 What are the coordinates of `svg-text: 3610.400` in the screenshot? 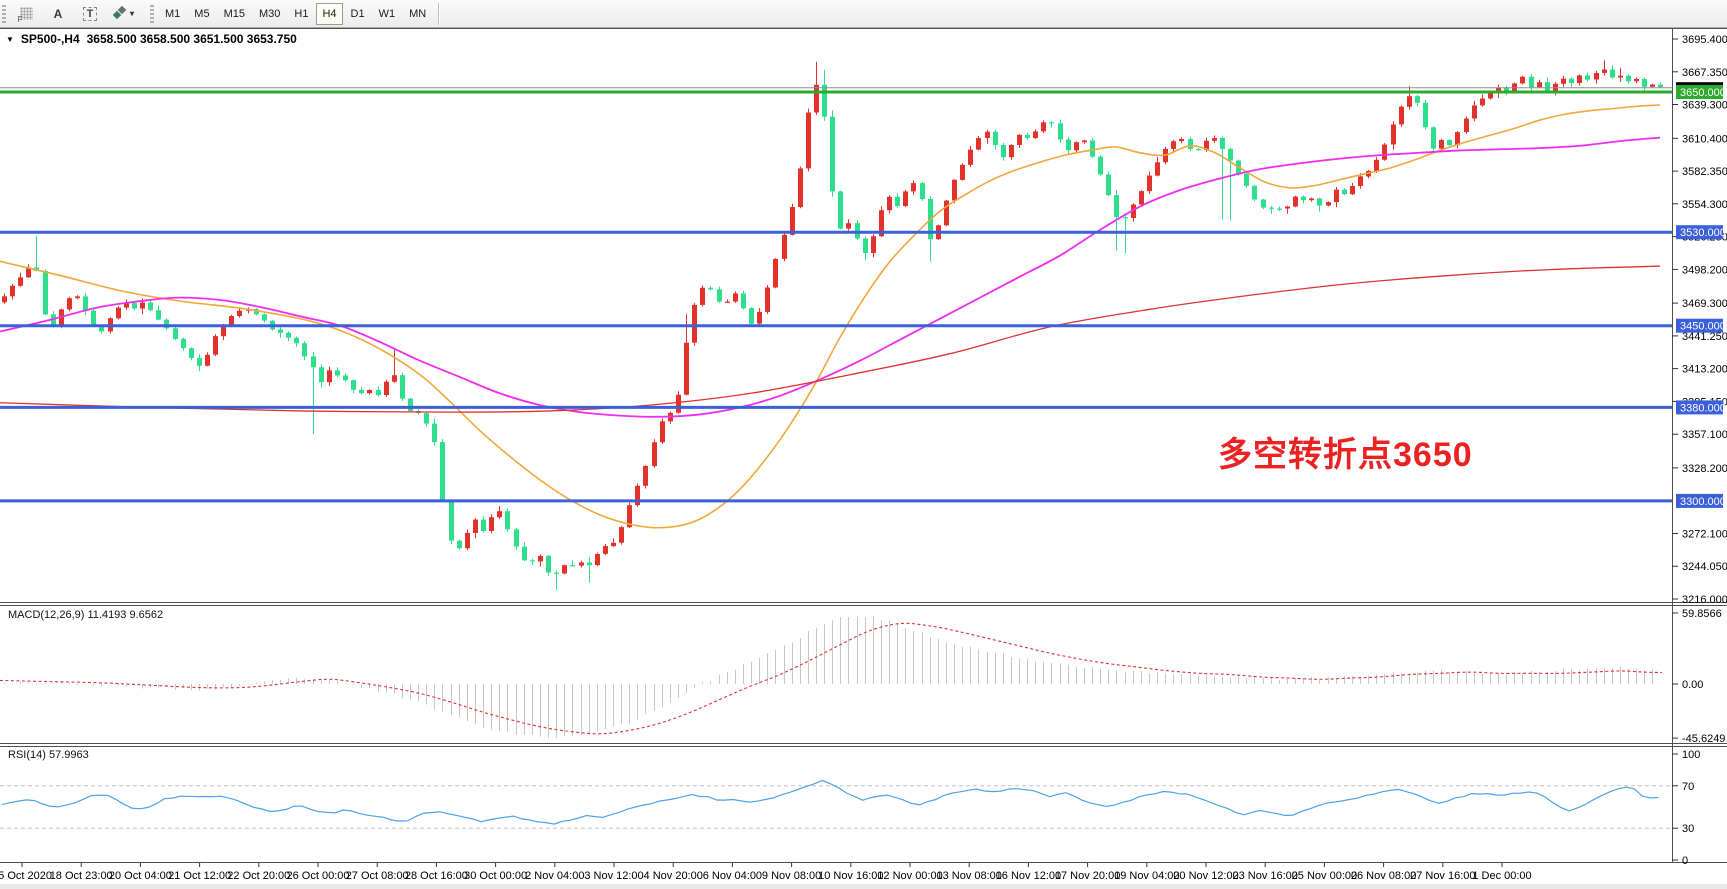 It's located at (1704, 139).